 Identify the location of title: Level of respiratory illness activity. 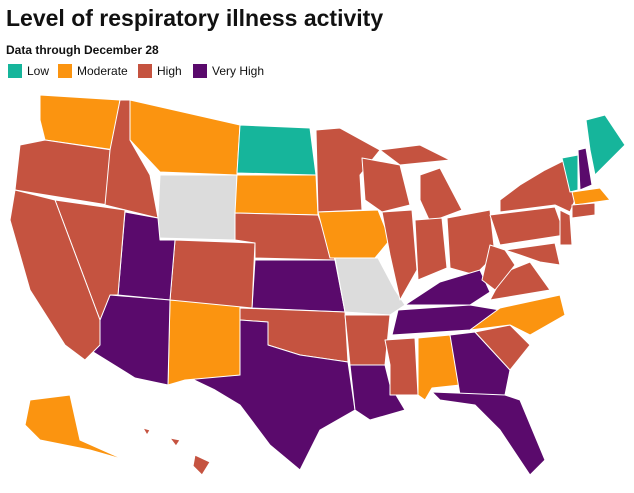
(194, 18).